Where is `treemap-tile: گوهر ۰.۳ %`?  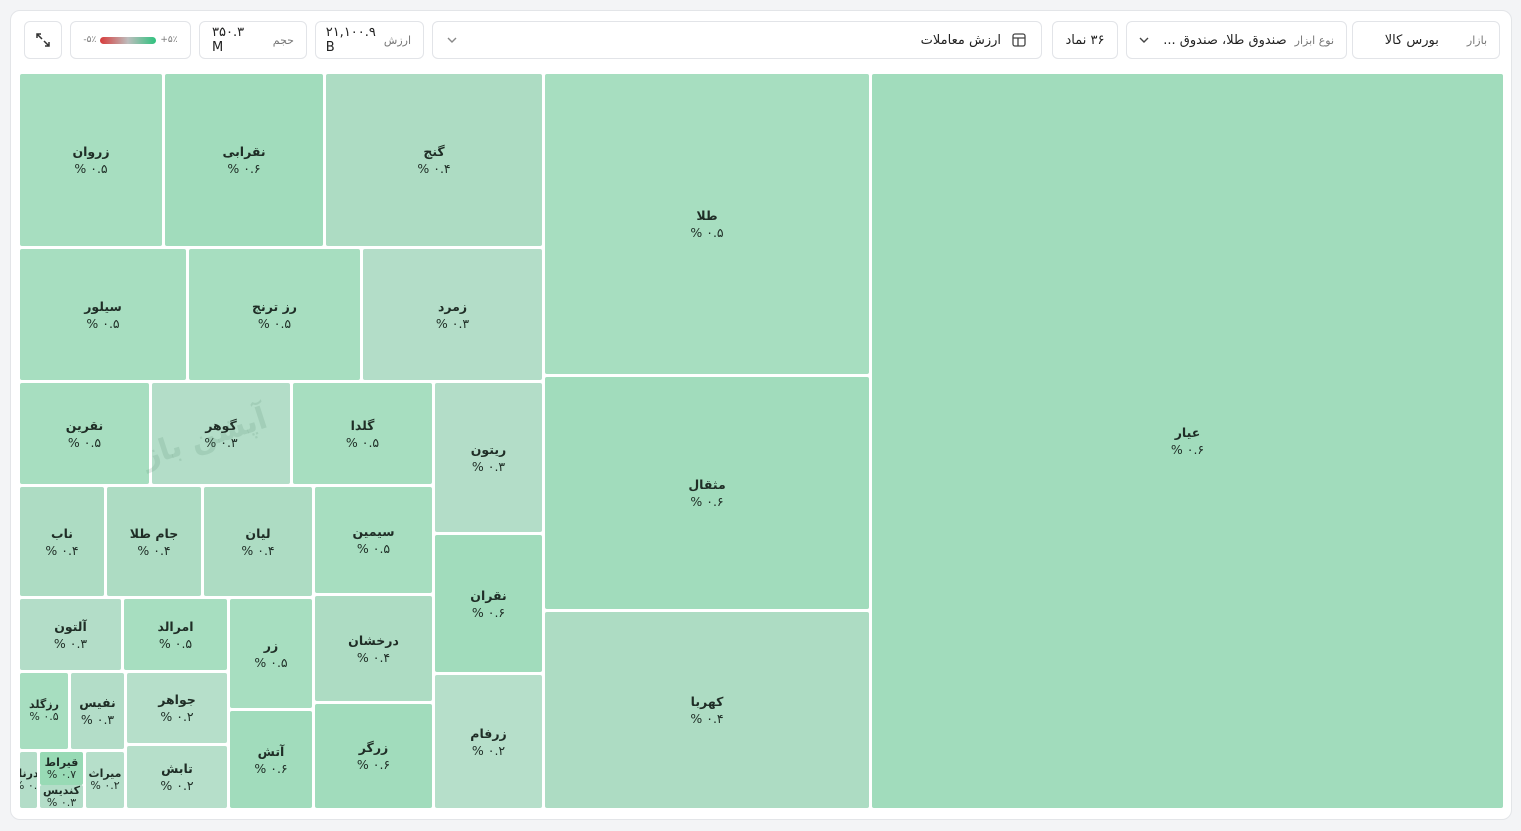
treemap-tile: گوهر ۰.۳ % is located at coordinates (221, 433).